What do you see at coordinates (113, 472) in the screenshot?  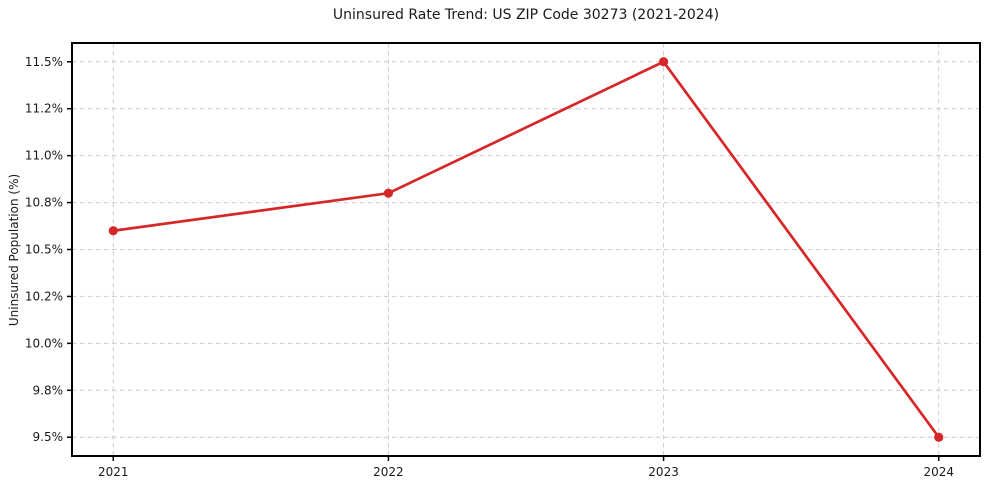 I see `x-tick-label: 2021` at bounding box center [113, 472].